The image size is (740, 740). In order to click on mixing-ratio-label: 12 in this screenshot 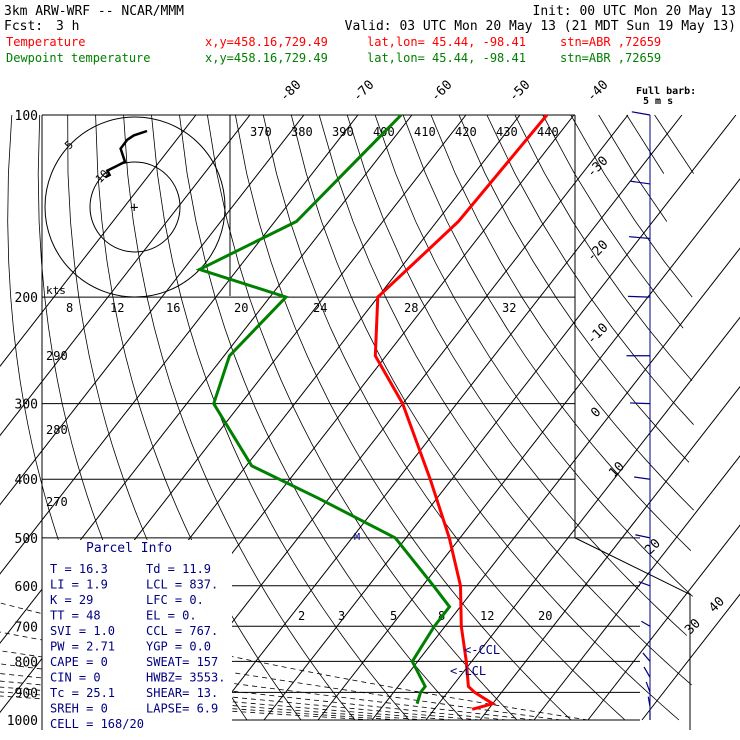, I will do `click(487, 616)`.